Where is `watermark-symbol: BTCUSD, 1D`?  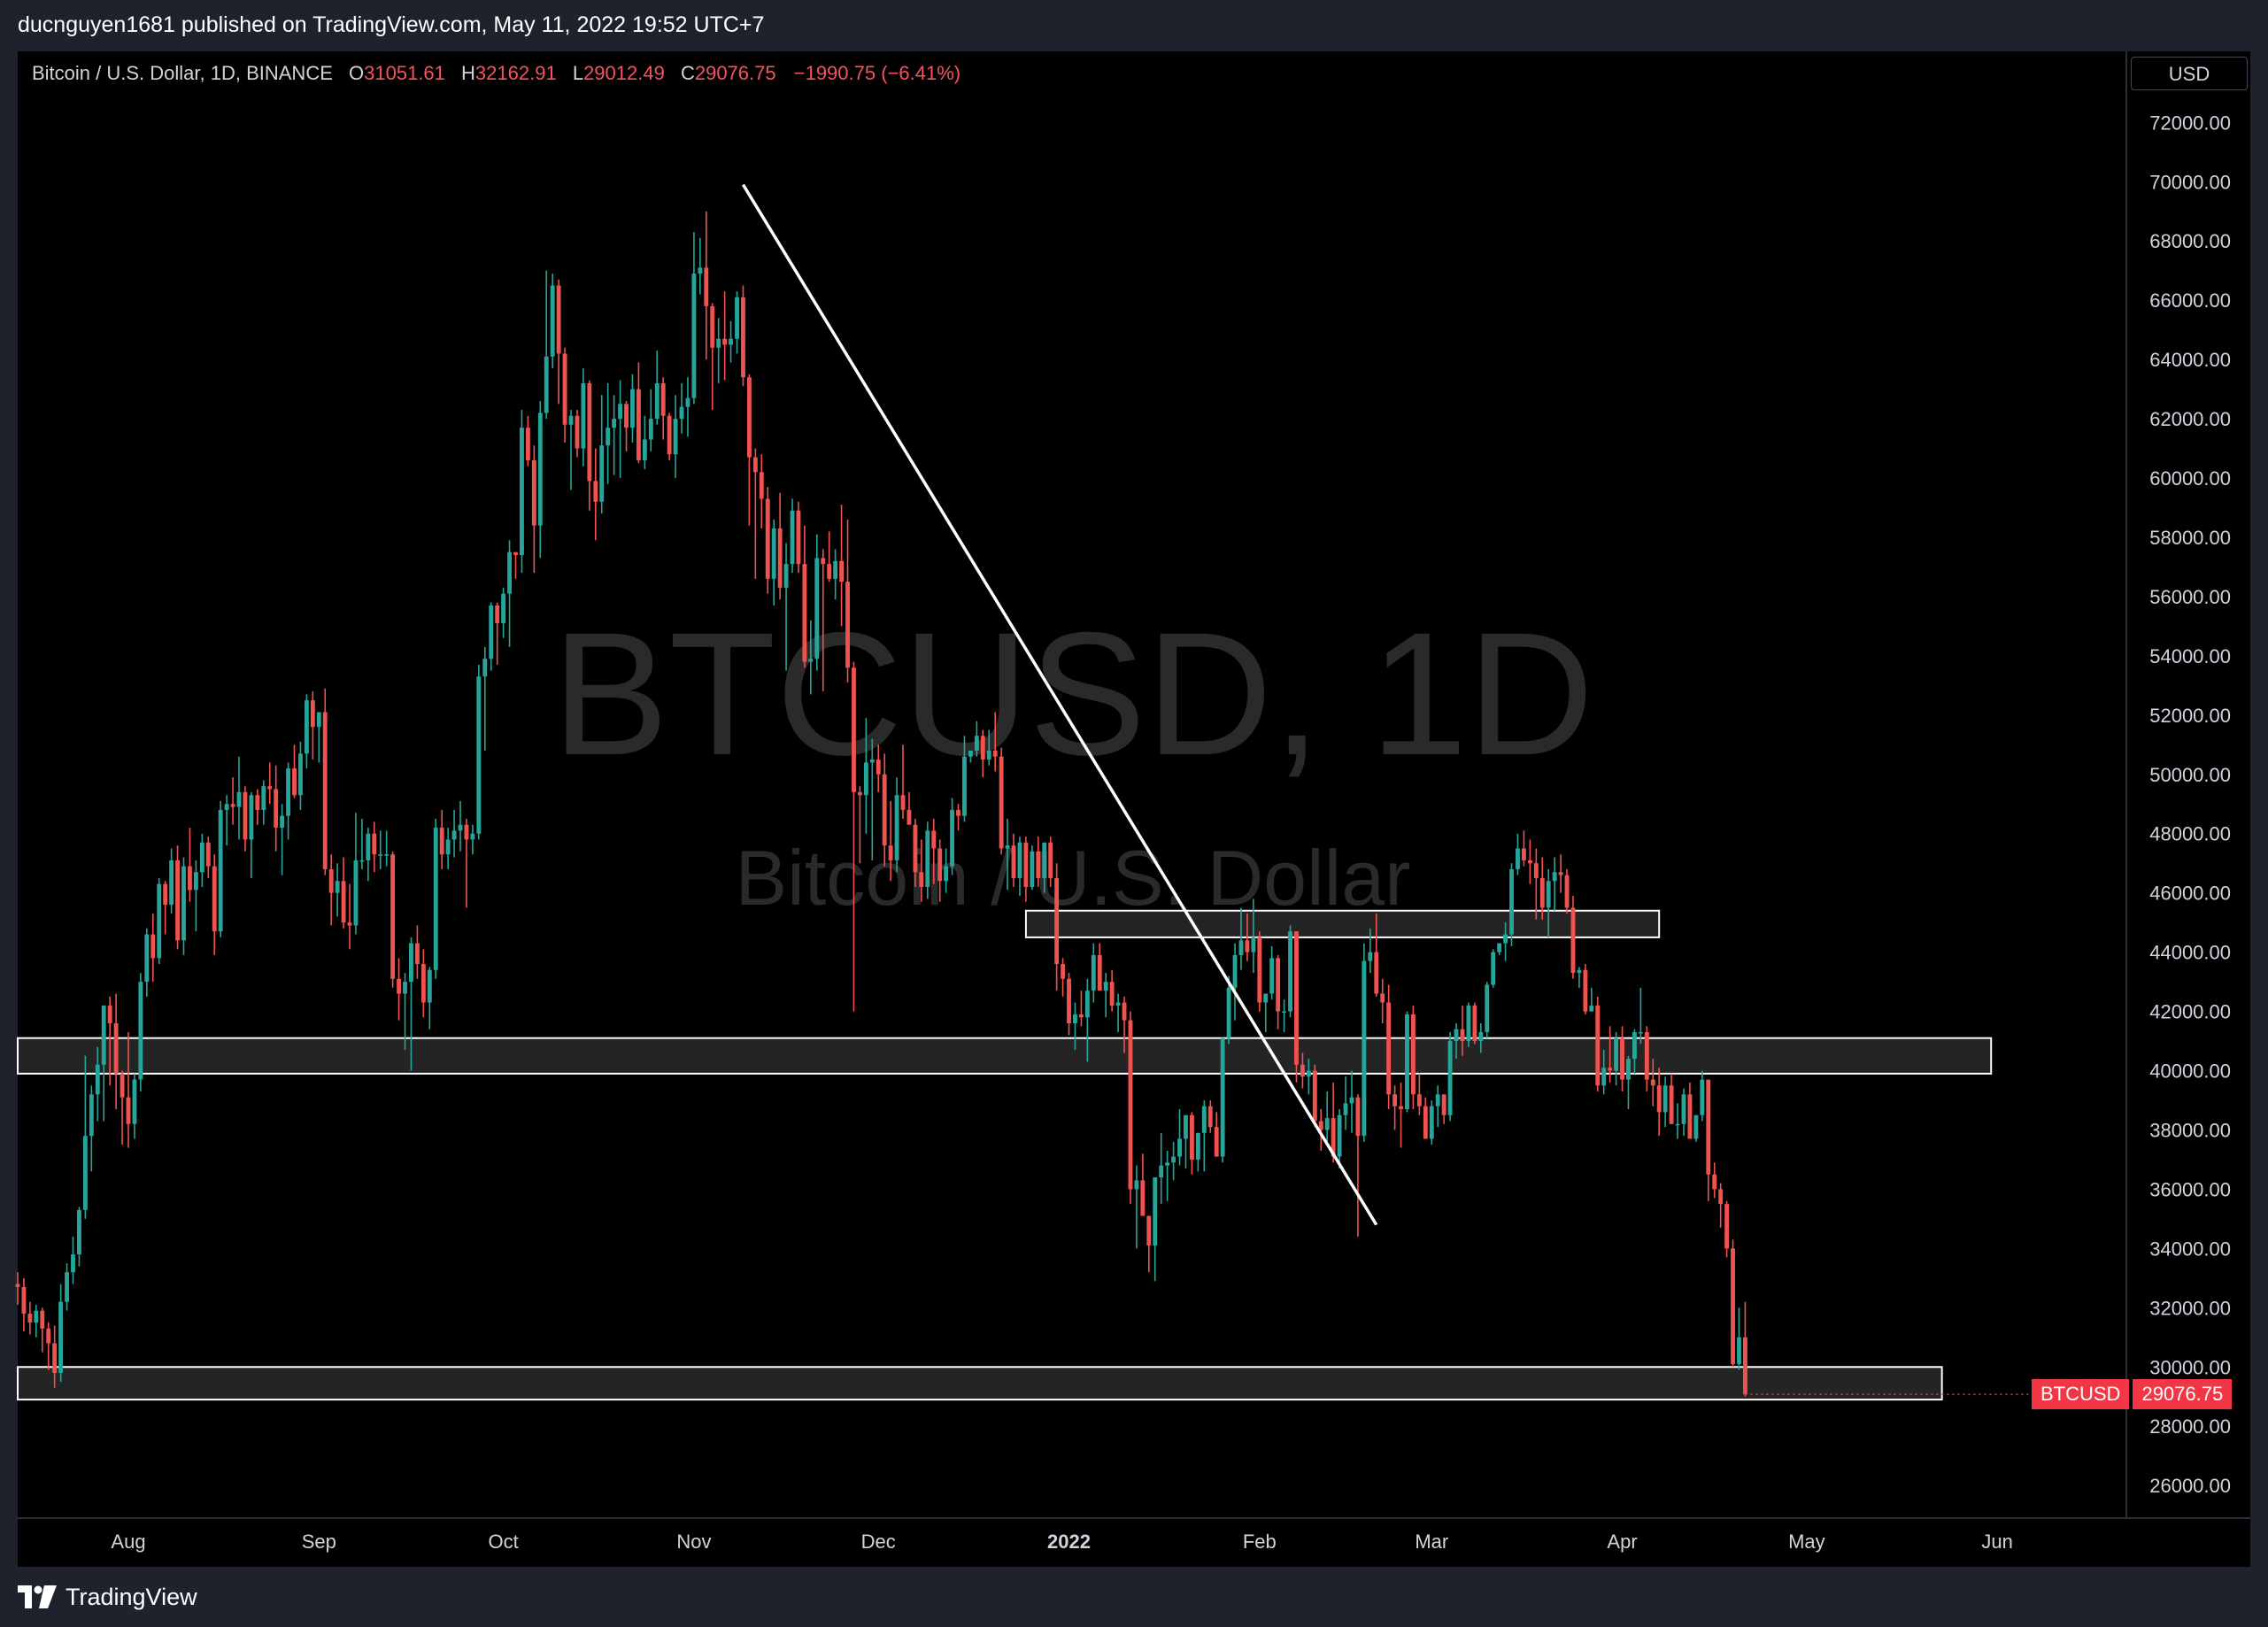
watermark-symbol: BTCUSD, 1D is located at coordinates (1072, 693).